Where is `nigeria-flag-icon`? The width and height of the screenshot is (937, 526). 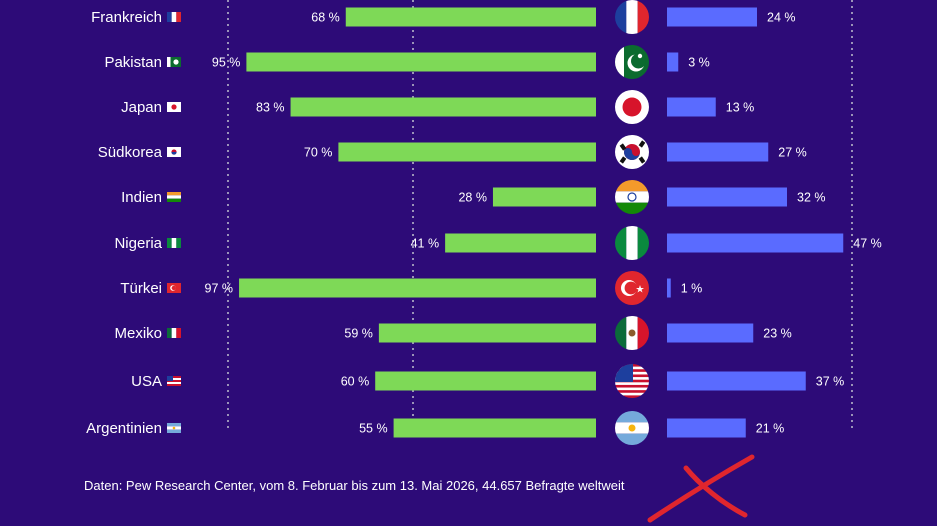
nigeria-flag-icon is located at coordinates (632, 243).